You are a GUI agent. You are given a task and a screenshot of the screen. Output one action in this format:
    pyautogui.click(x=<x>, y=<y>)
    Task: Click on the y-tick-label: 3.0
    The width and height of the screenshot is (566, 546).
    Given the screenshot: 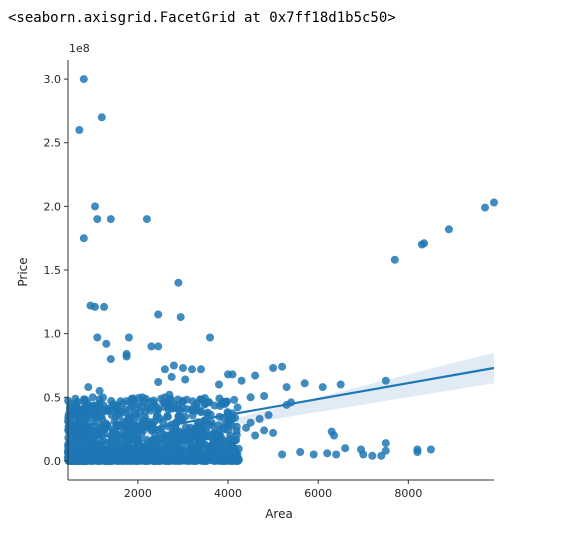 What is the action you would take?
    pyautogui.click(x=53, y=79)
    